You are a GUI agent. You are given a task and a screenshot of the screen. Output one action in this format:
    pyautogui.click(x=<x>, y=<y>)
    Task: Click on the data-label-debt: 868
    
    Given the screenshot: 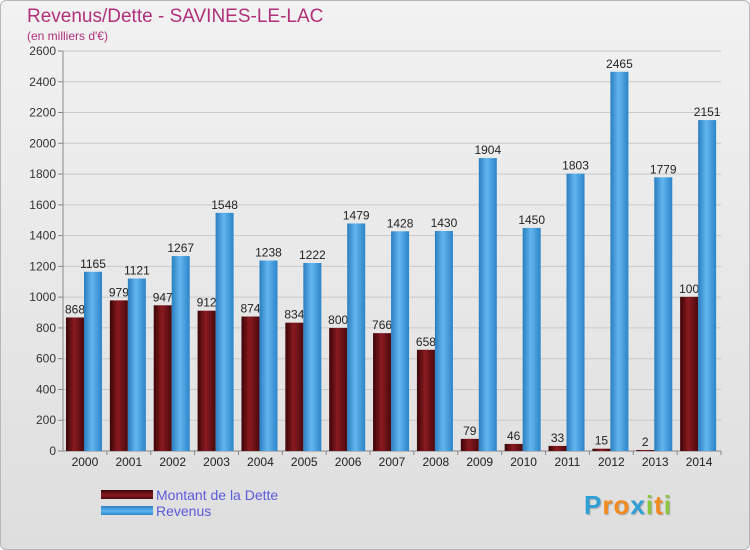 What is the action you would take?
    pyautogui.click(x=75, y=309)
    